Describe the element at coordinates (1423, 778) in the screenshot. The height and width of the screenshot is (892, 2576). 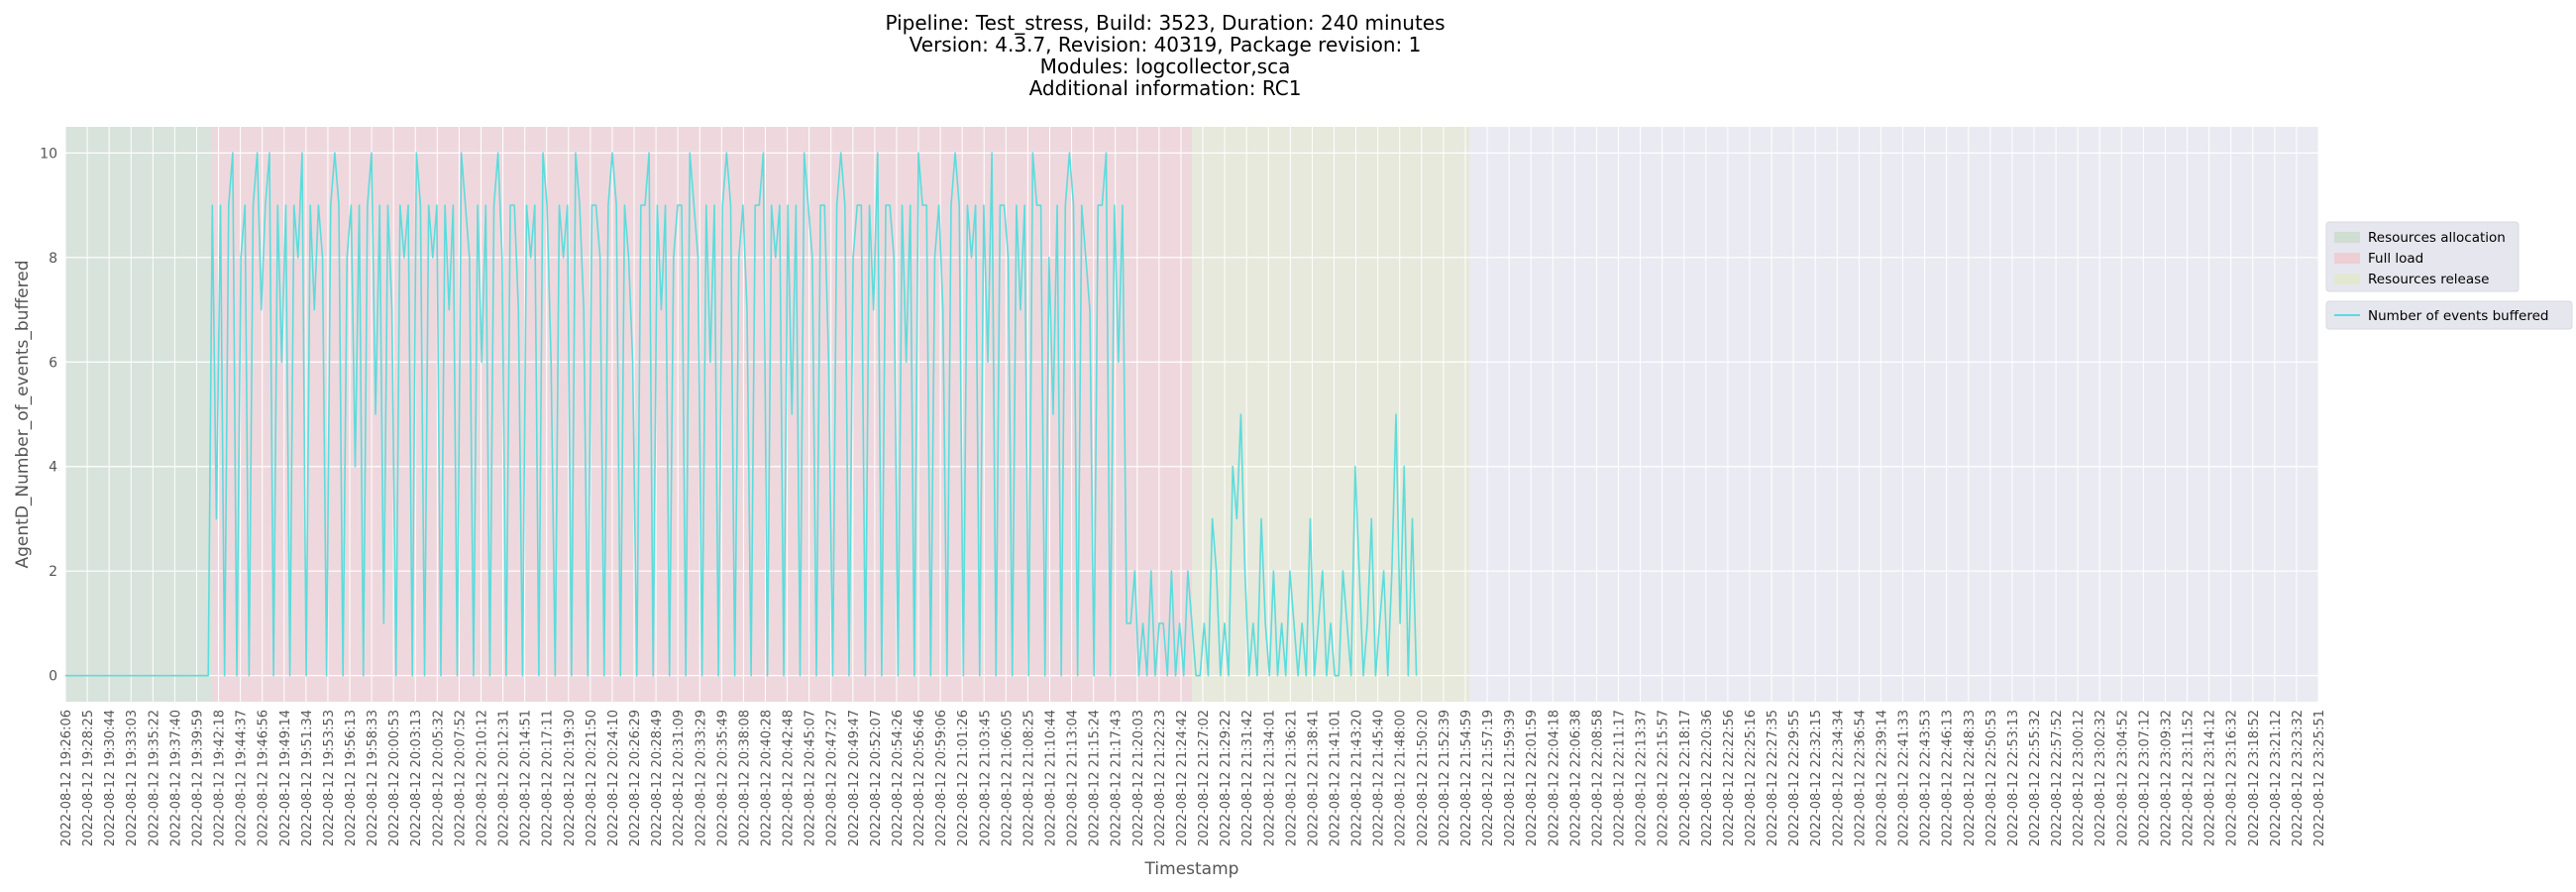
I see `x-tick-label: 2022-08-12 21:50:20` at that location.